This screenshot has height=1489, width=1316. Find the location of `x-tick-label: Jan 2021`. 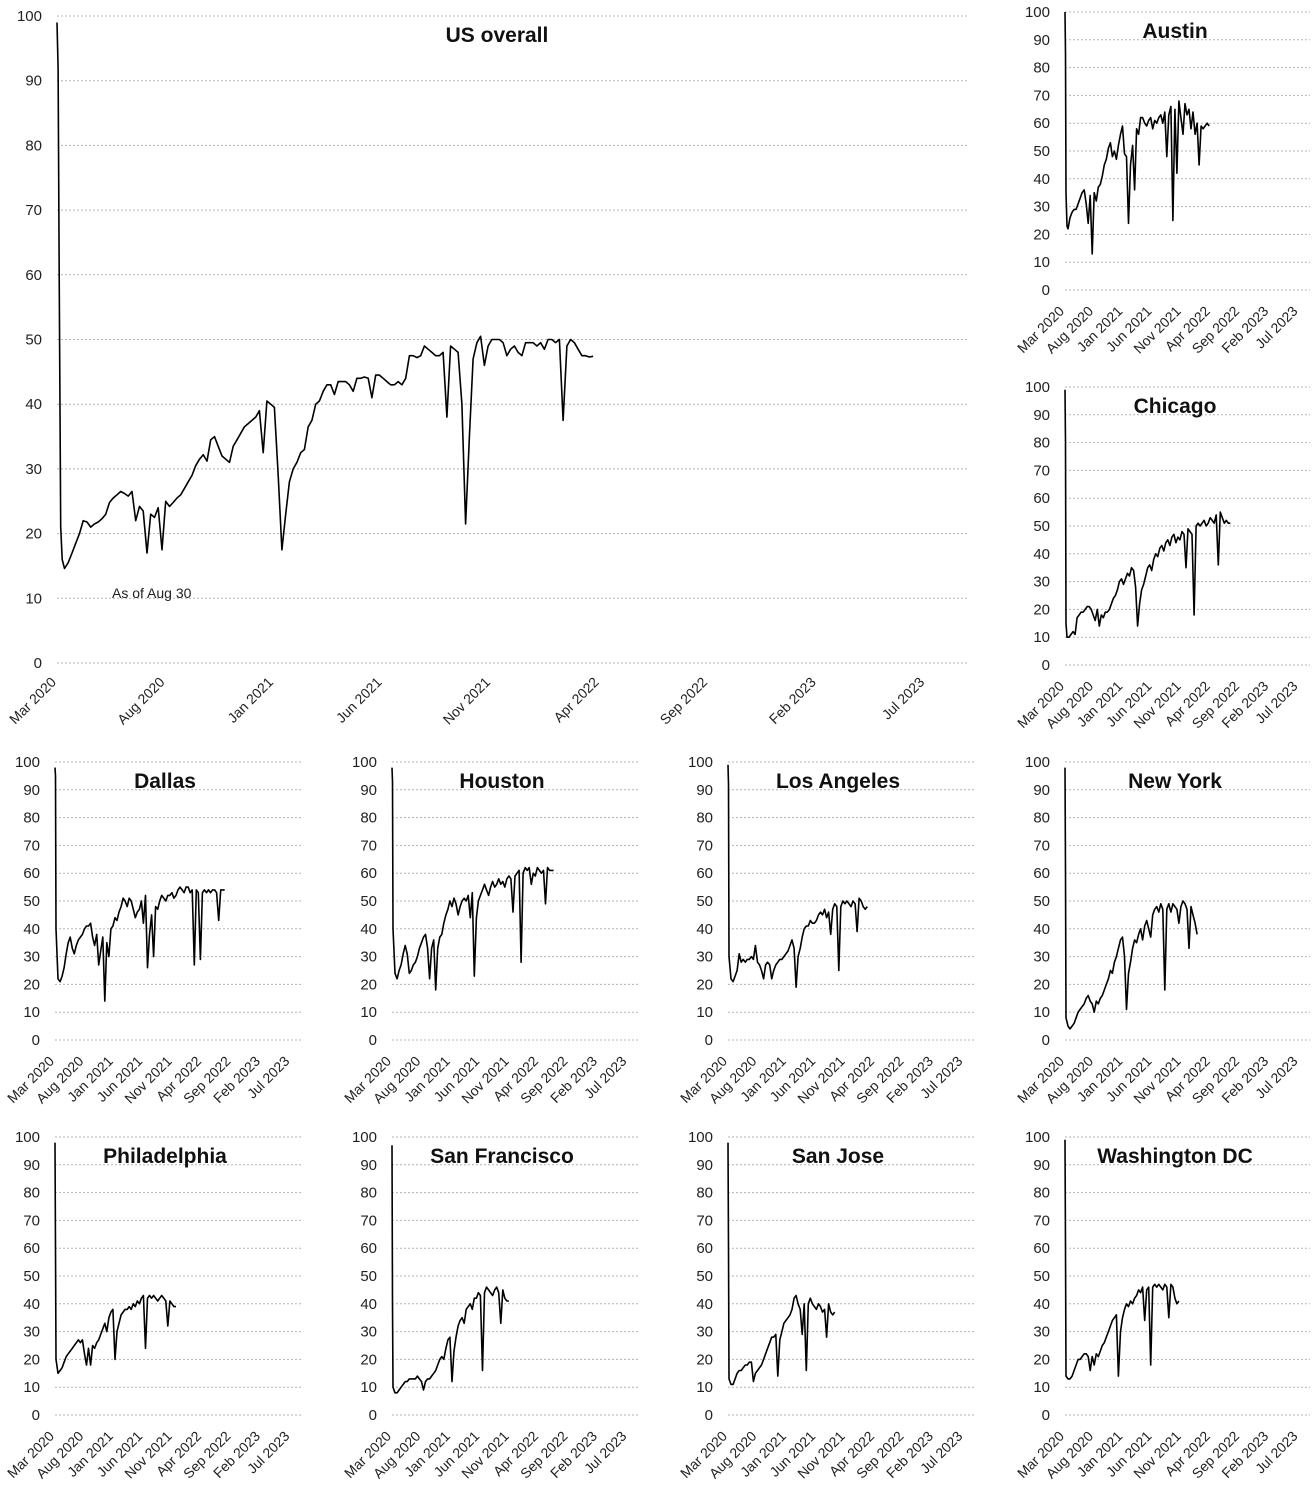

x-tick-label: Jan 2021 is located at coordinates (250, 700).